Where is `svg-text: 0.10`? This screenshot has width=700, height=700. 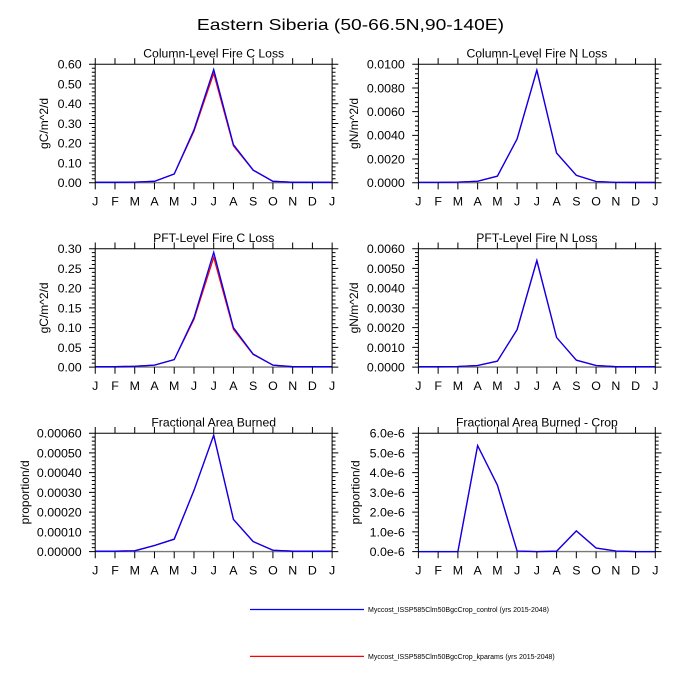 svg-text: 0.10 is located at coordinates (70, 328).